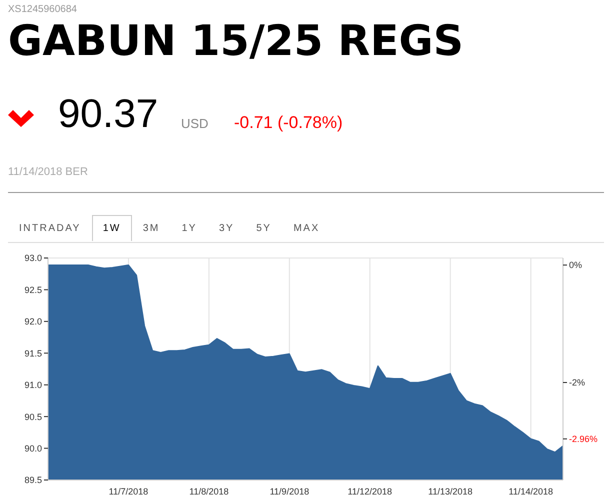  Describe the element at coordinates (290, 491) in the screenshot. I see `x-tick-label: 11/9/2018` at that location.